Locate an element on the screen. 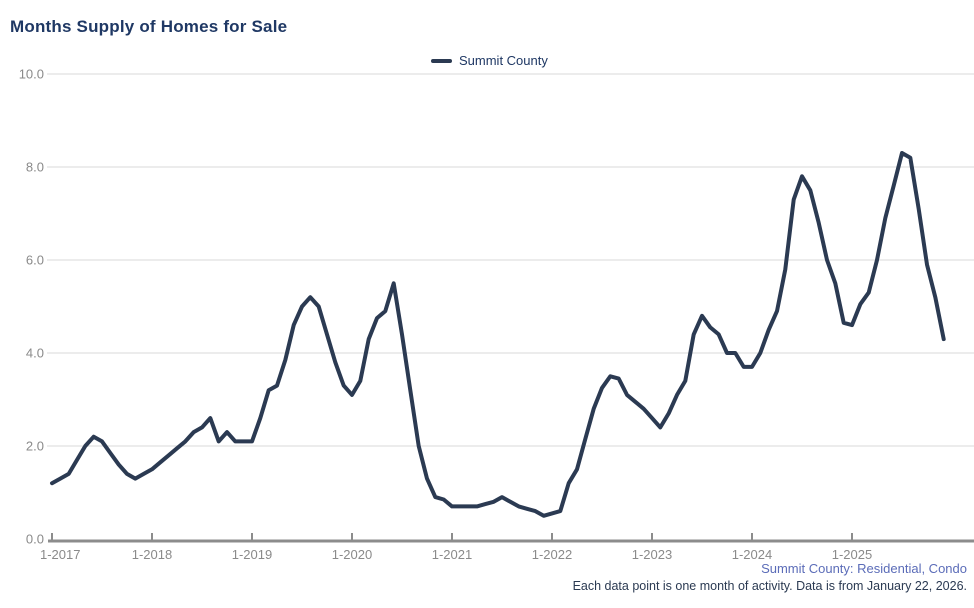  y-axis-label-4.0: 4.0 is located at coordinates (35, 353).